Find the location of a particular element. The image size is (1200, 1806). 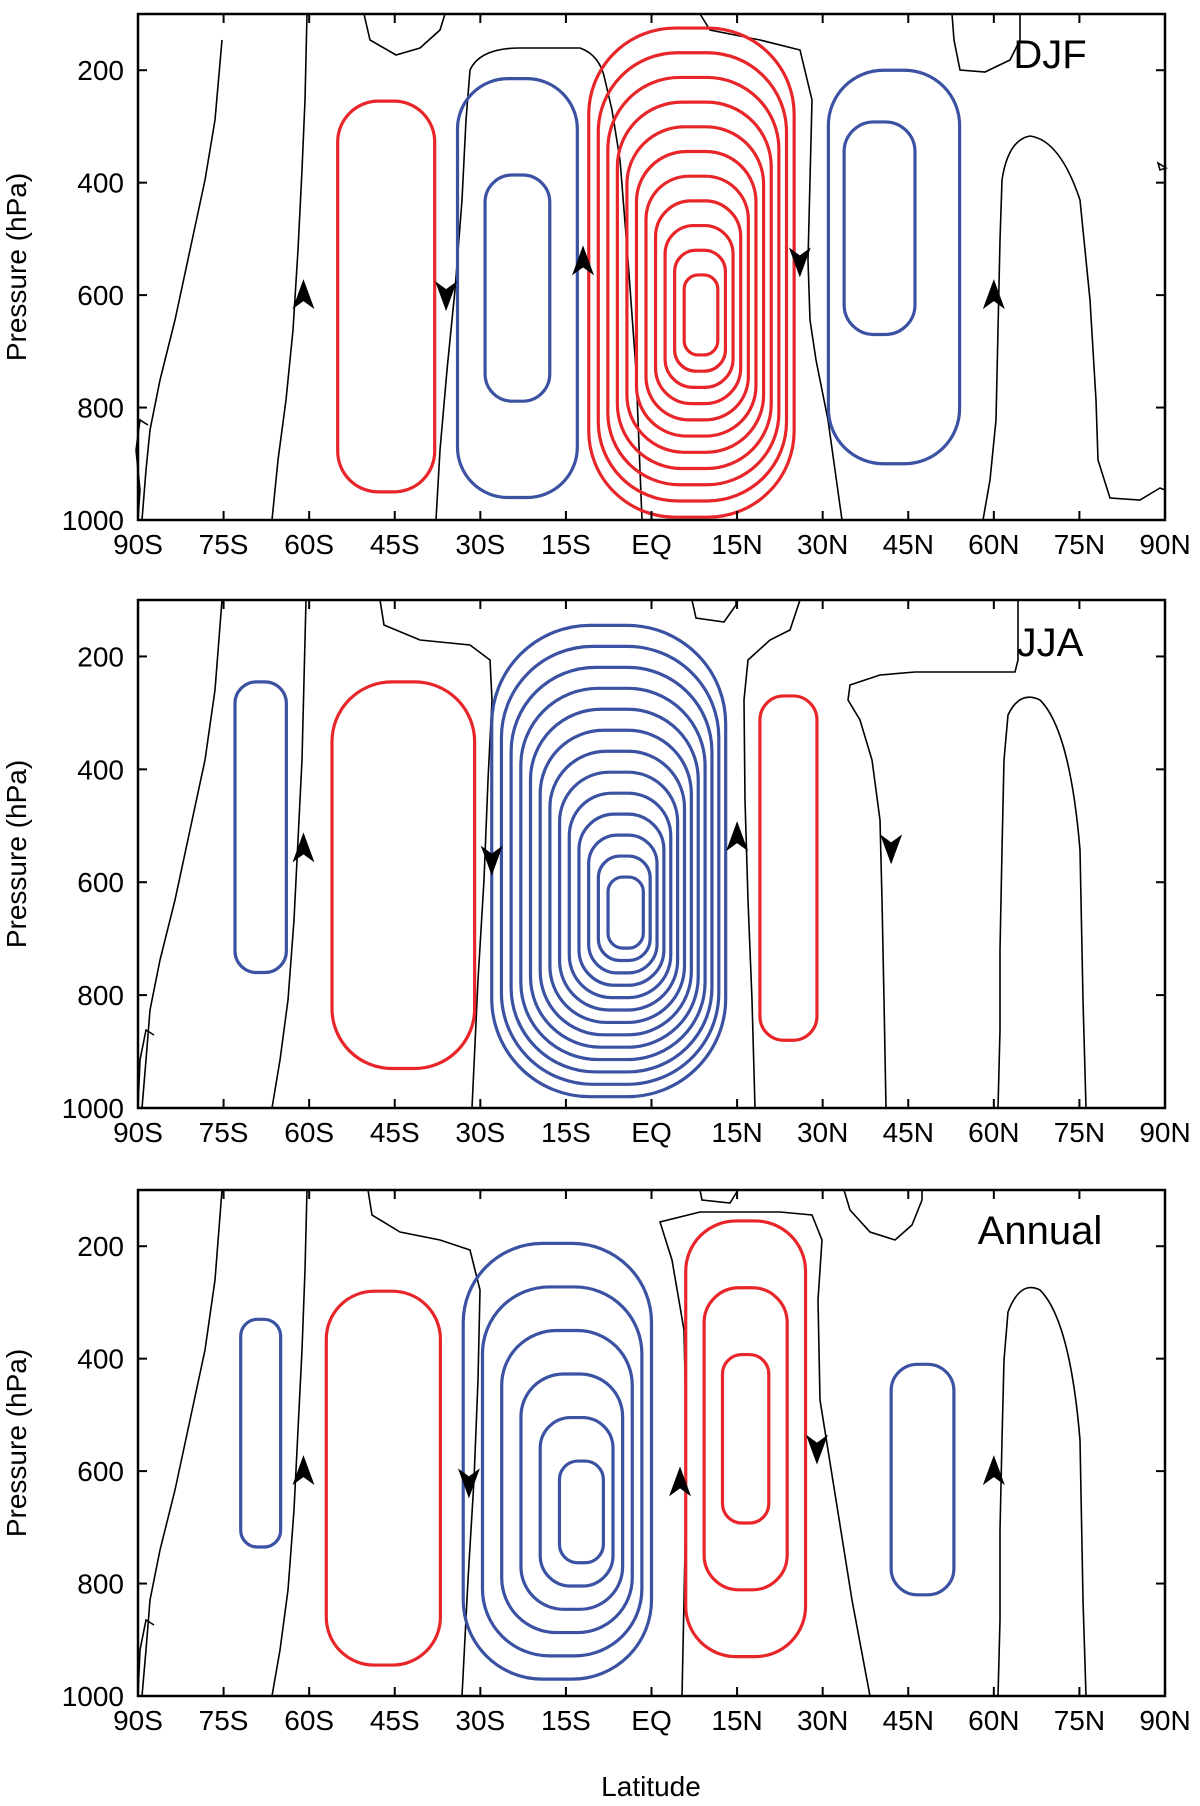

x-tick-label: 75N is located at coordinates (1079, 1132).